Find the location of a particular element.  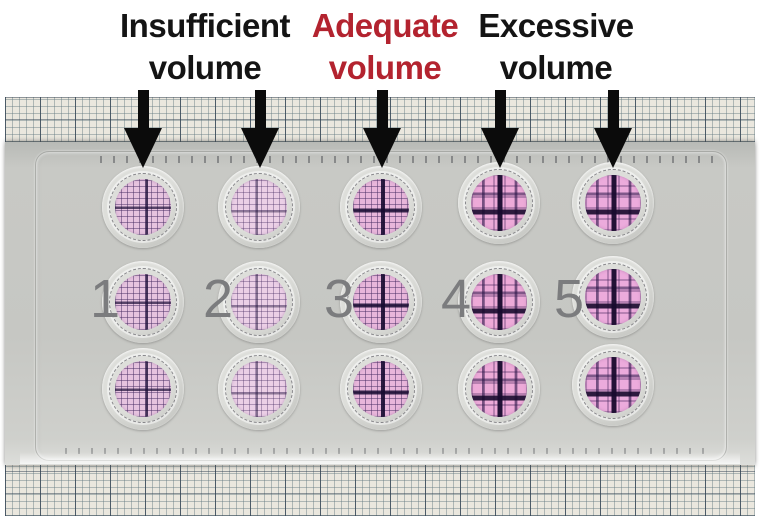

column-number-1: 1 is located at coordinates (105, 299).